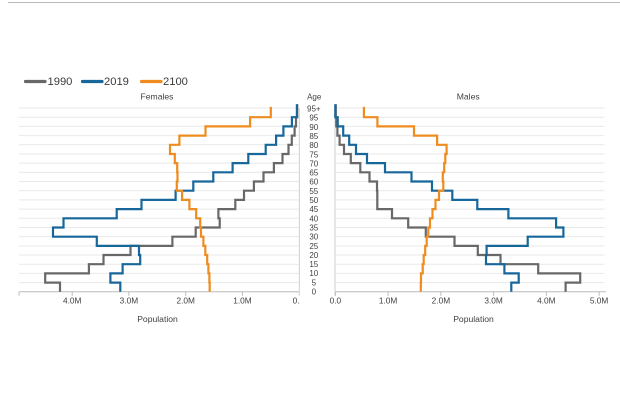 This screenshot has height=413, width=620. Describe the element at coordinates (314, 97) in the screenshot. I see `svg-text: Age` at that location.